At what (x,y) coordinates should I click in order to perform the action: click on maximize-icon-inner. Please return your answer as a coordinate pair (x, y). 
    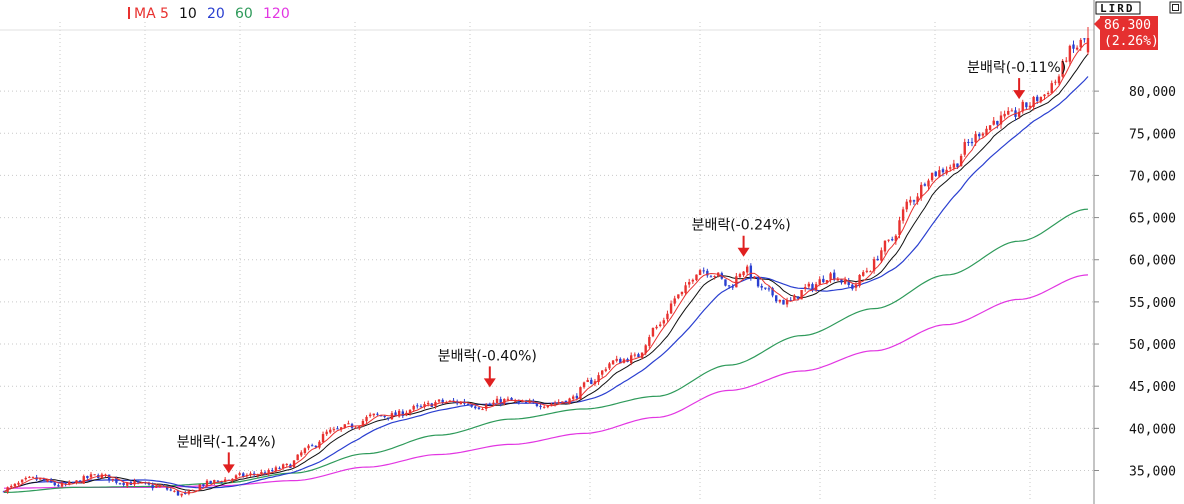
    Looking at the image, I should click on (1175, 7).